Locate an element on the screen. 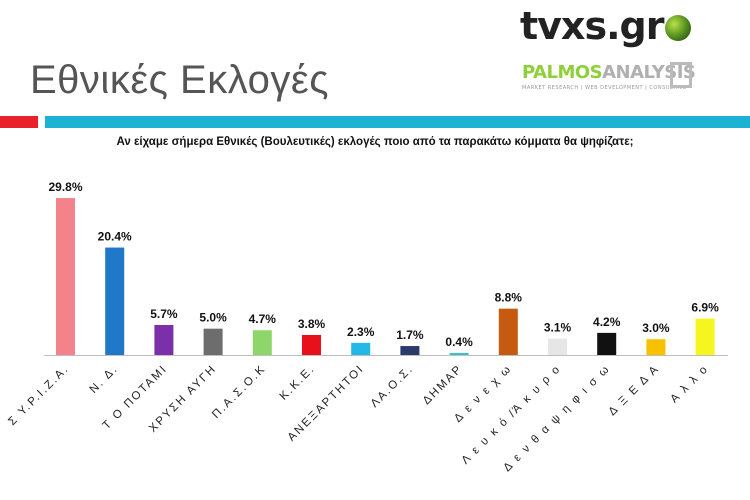 The height and width of the screenshot is (500, 750). data-label: 20.4% is located at coordinates (115, 237).